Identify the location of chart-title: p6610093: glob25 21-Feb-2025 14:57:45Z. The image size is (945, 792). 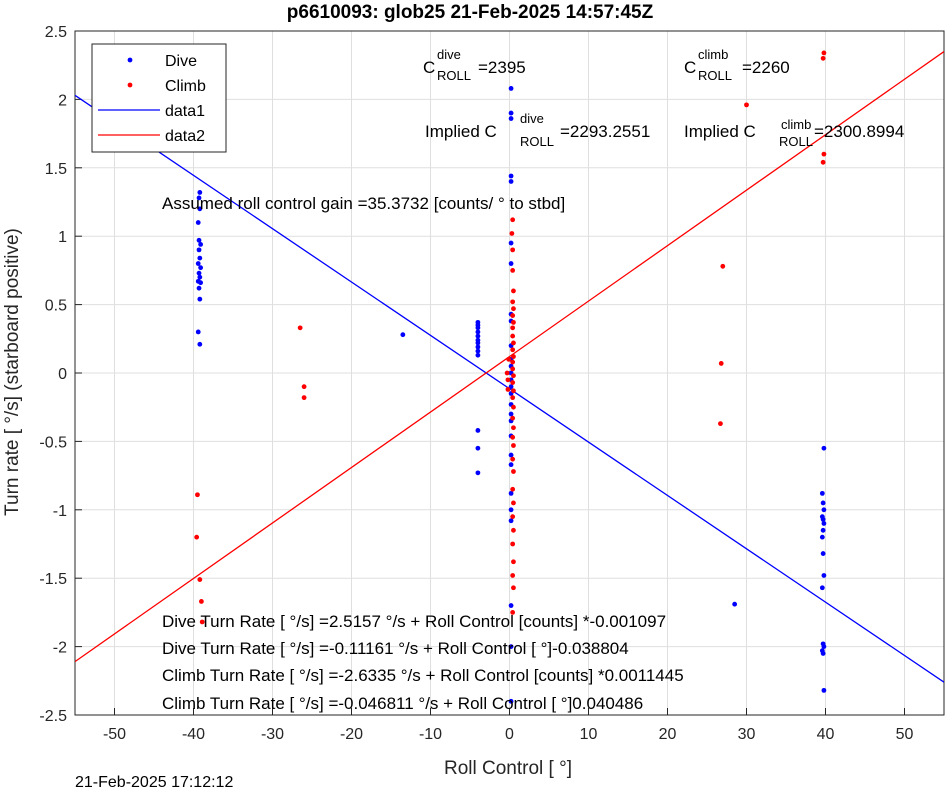
(470, 12).